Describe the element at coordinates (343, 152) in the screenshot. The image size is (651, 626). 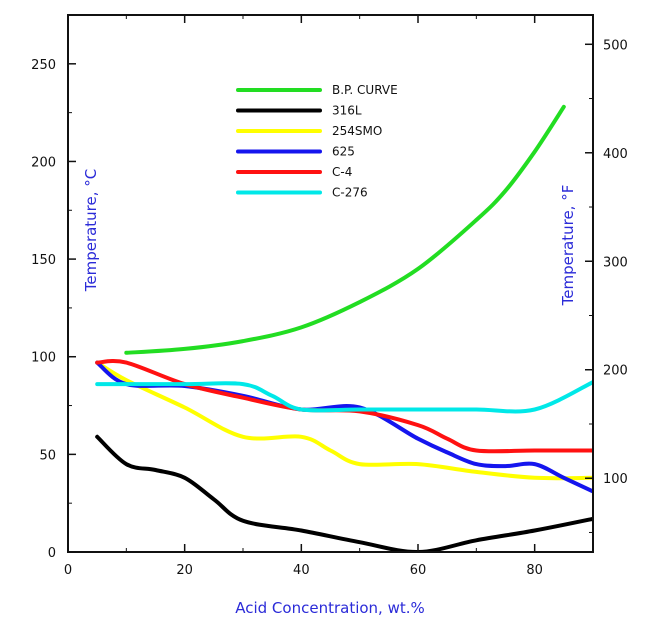
I see `legend-label: 625` at that location.